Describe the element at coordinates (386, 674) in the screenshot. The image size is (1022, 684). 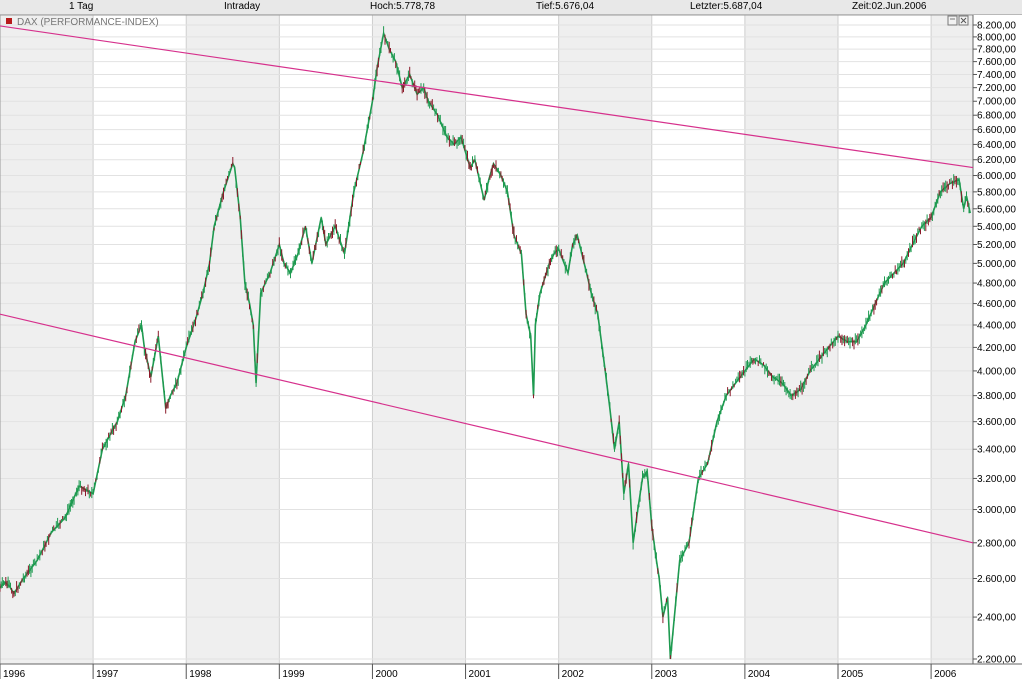
I see `x-tick-label: 2000` at that location.